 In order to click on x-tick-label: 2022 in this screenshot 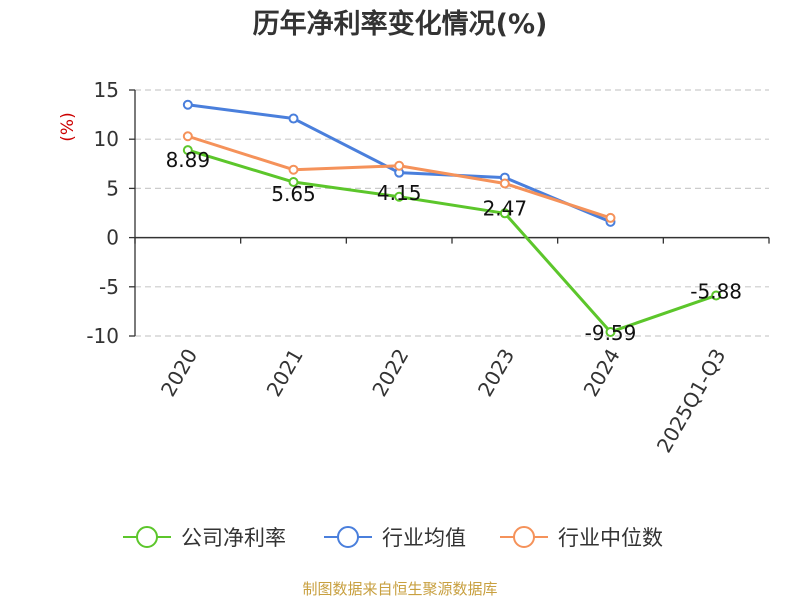, I will do `click(390, 373)`.